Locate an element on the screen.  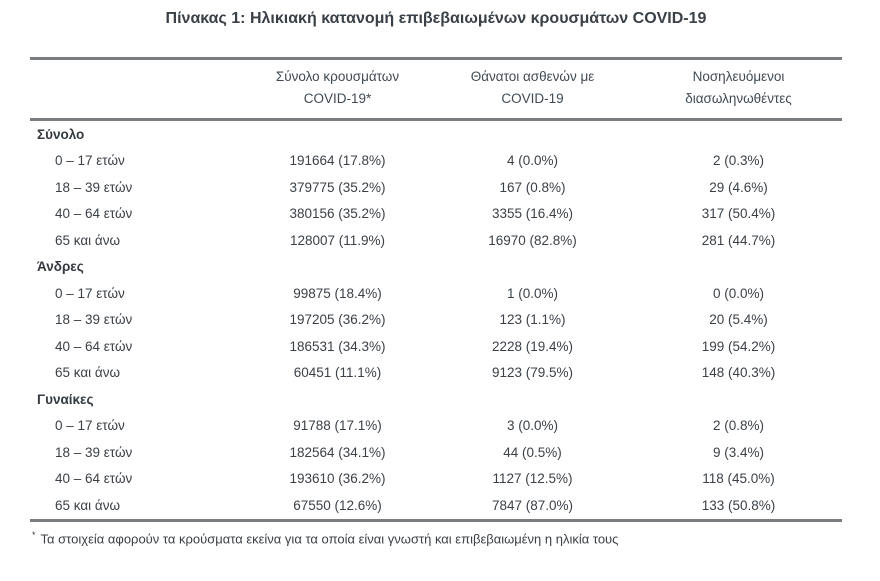
cell-cases: 186531 (34.3%) is located at coordinates (337, 346).